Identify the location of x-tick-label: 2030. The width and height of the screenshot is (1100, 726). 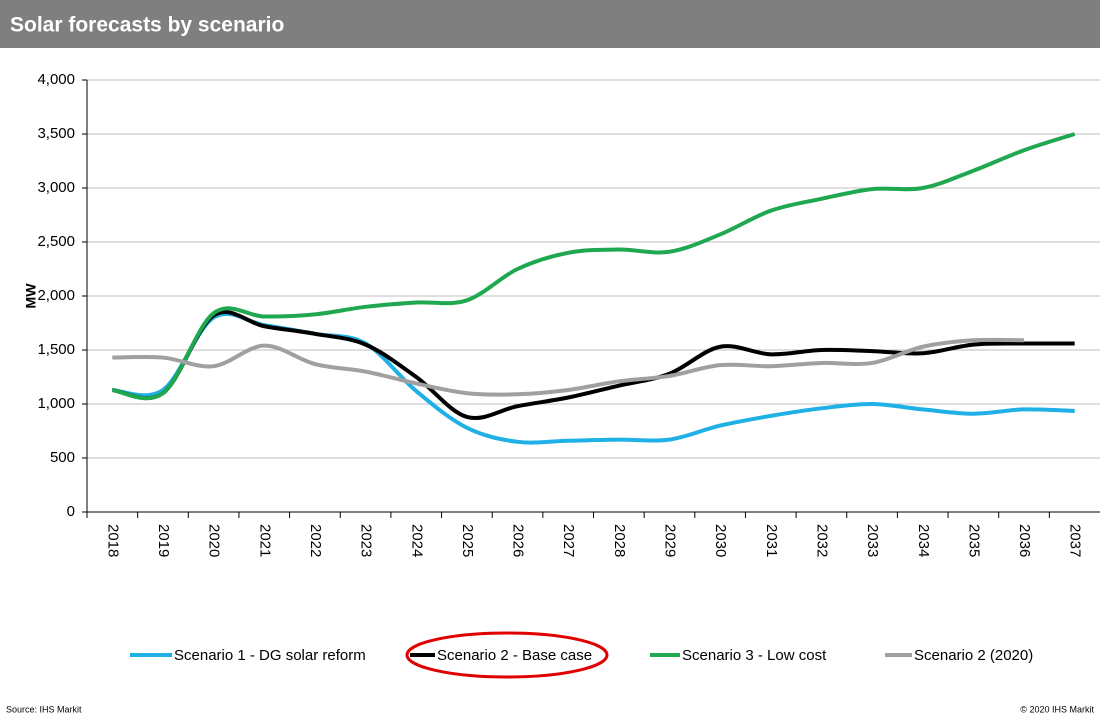
(720, 540).